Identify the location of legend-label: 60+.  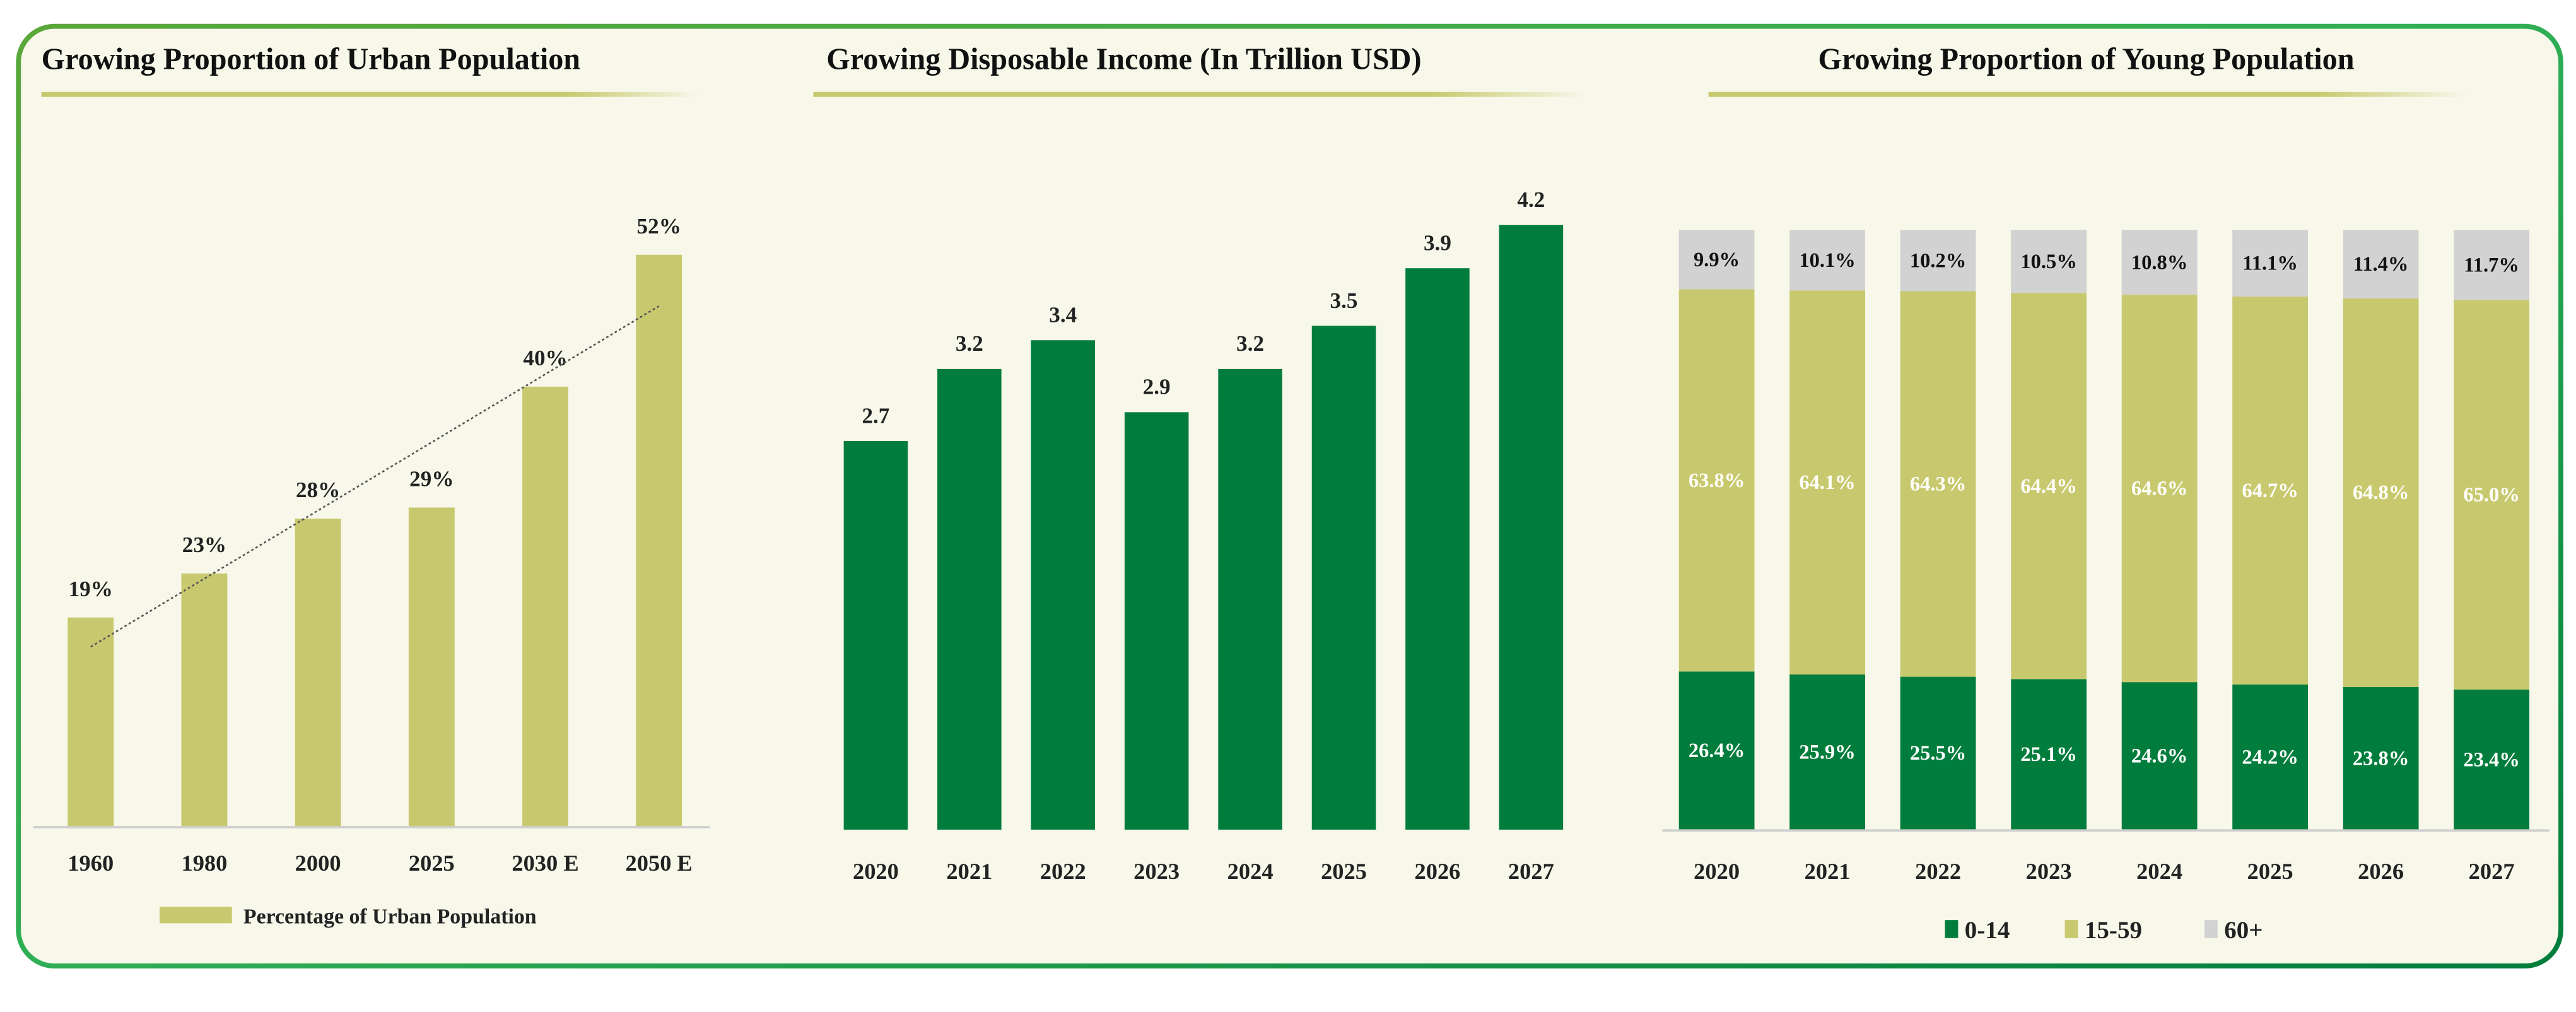
(2243, 930).